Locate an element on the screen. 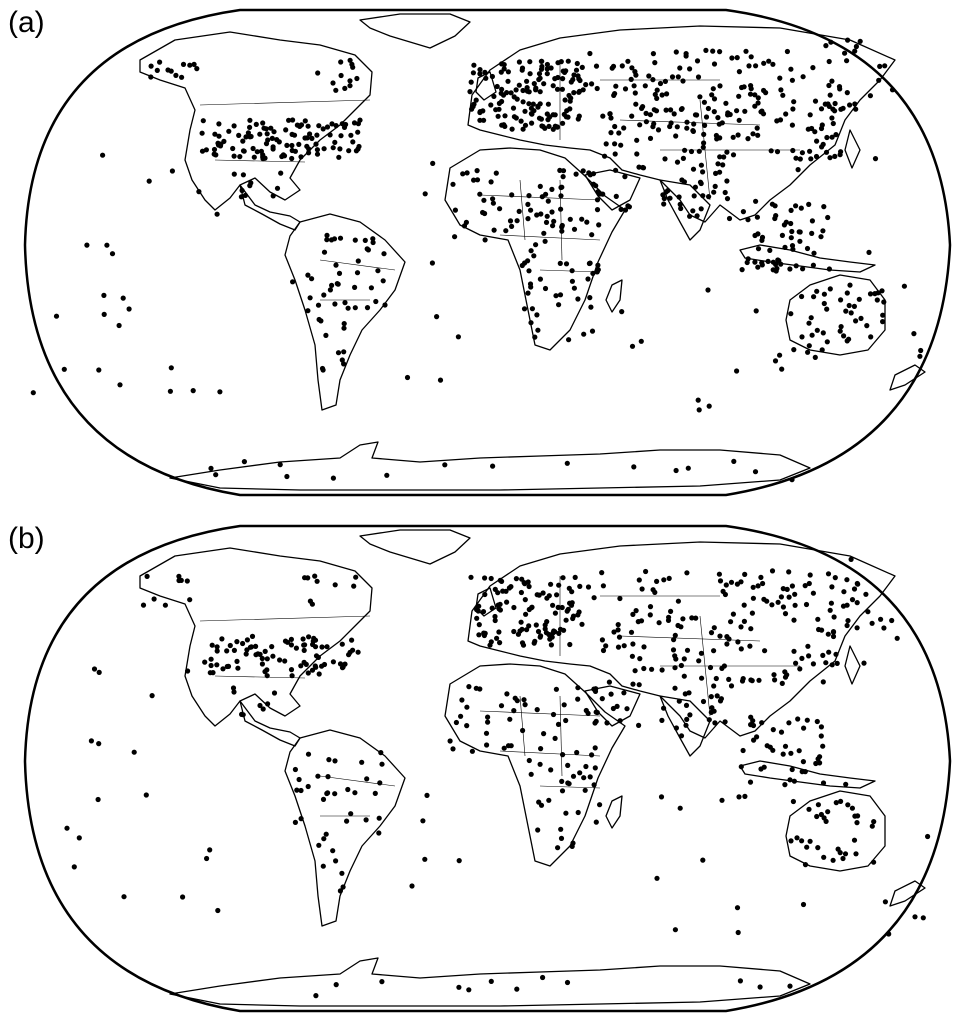  coastline-europe-asia is located at coordinates (681, 124).